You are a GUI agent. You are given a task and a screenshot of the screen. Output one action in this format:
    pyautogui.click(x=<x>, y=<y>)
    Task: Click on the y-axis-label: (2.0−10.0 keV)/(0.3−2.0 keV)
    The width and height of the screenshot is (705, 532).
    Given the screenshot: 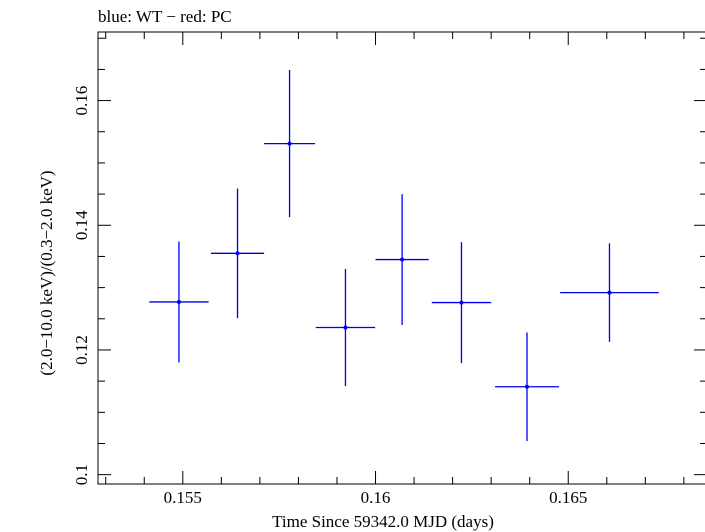 What is the action you would take?
    pyautogui.click(x=46, y=272)
    